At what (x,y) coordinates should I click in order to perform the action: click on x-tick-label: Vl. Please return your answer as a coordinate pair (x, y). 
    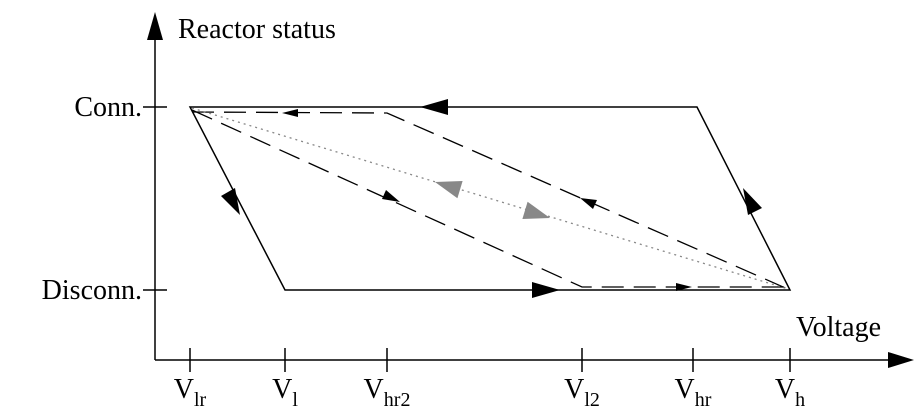
    Looking at the image, I should click on (285, 392).